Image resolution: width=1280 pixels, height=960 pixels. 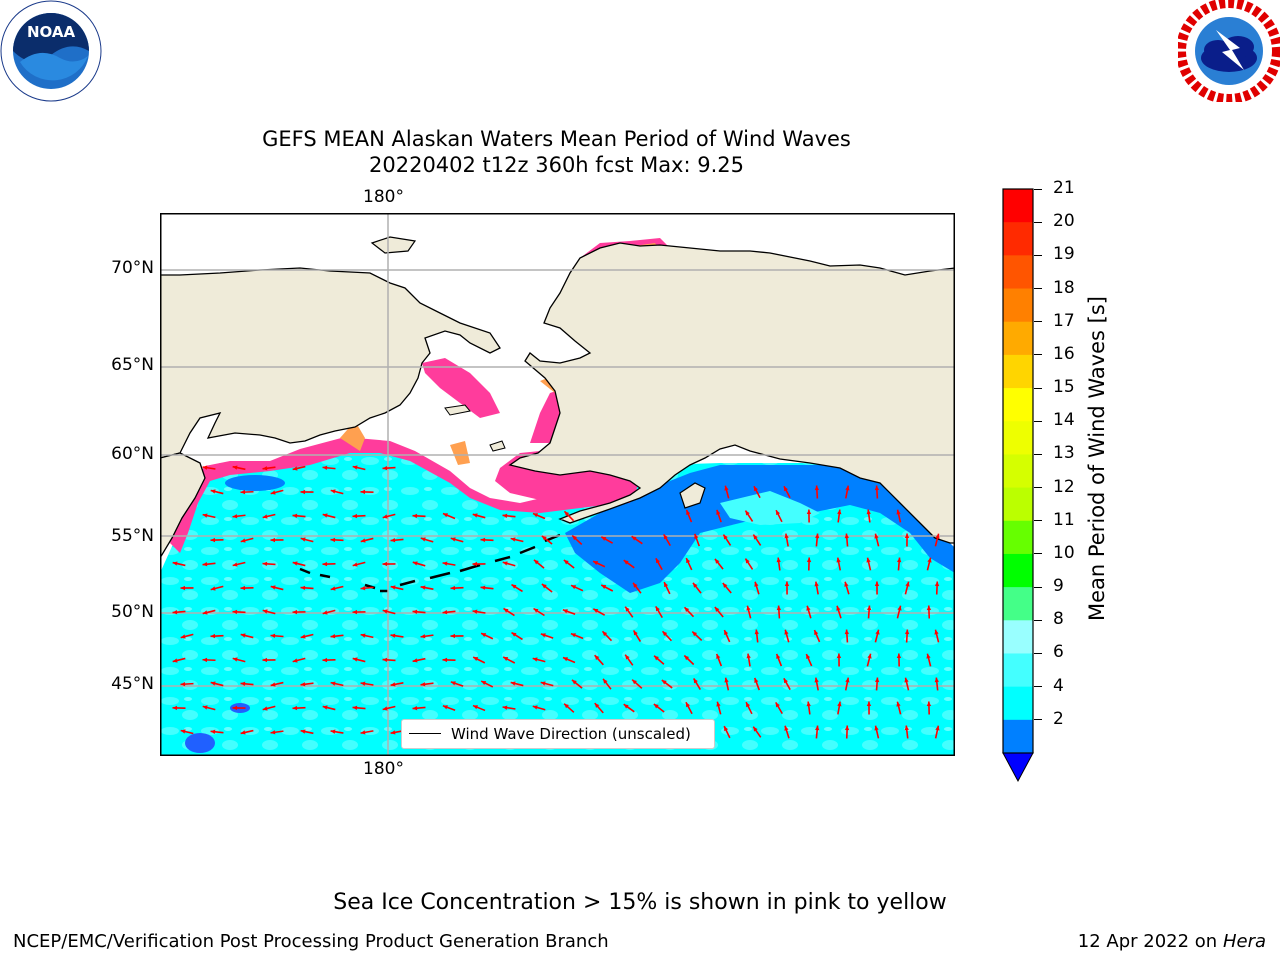 What do you see at coordinates (556, 165) in the screenshot?
I see `chart-title-line2: 20220402 t12z 360h fcst Max: 9.25` at bounding box center [556, 165].